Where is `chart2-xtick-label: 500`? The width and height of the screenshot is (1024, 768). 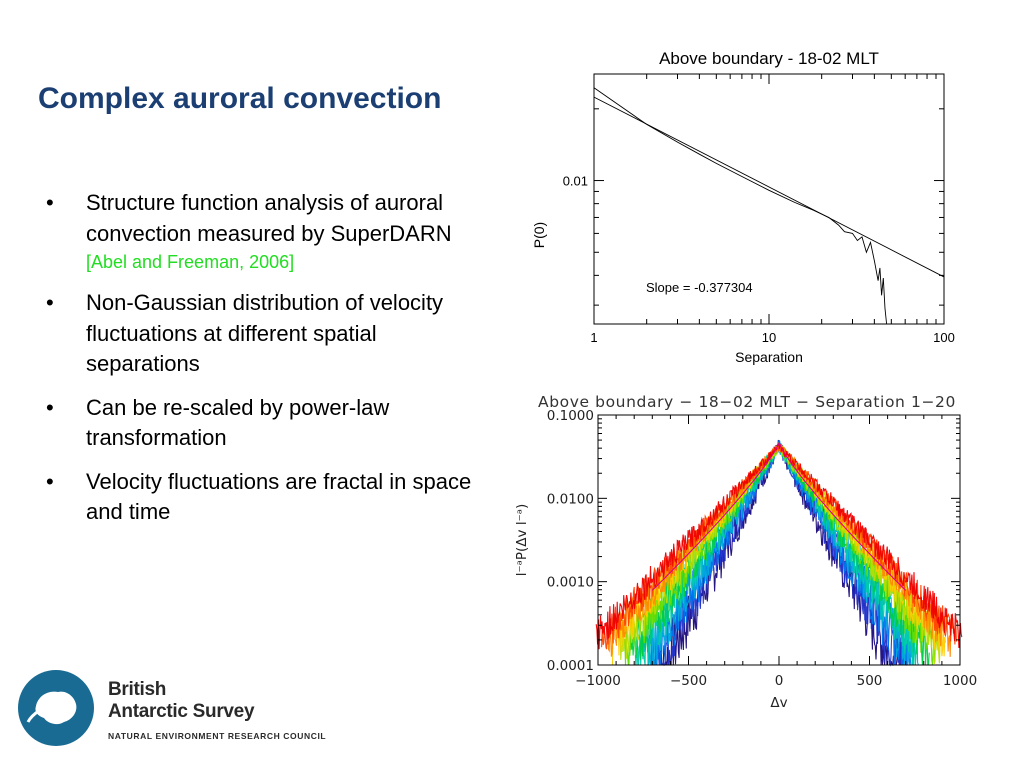 chart2-xtick-label: 500 is located at coordinates (870, 681).